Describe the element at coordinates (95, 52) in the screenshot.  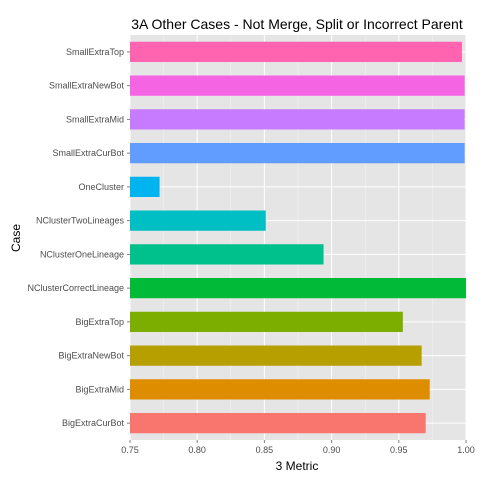
I see `y-tick-label: SmallExtraTop` at that location.